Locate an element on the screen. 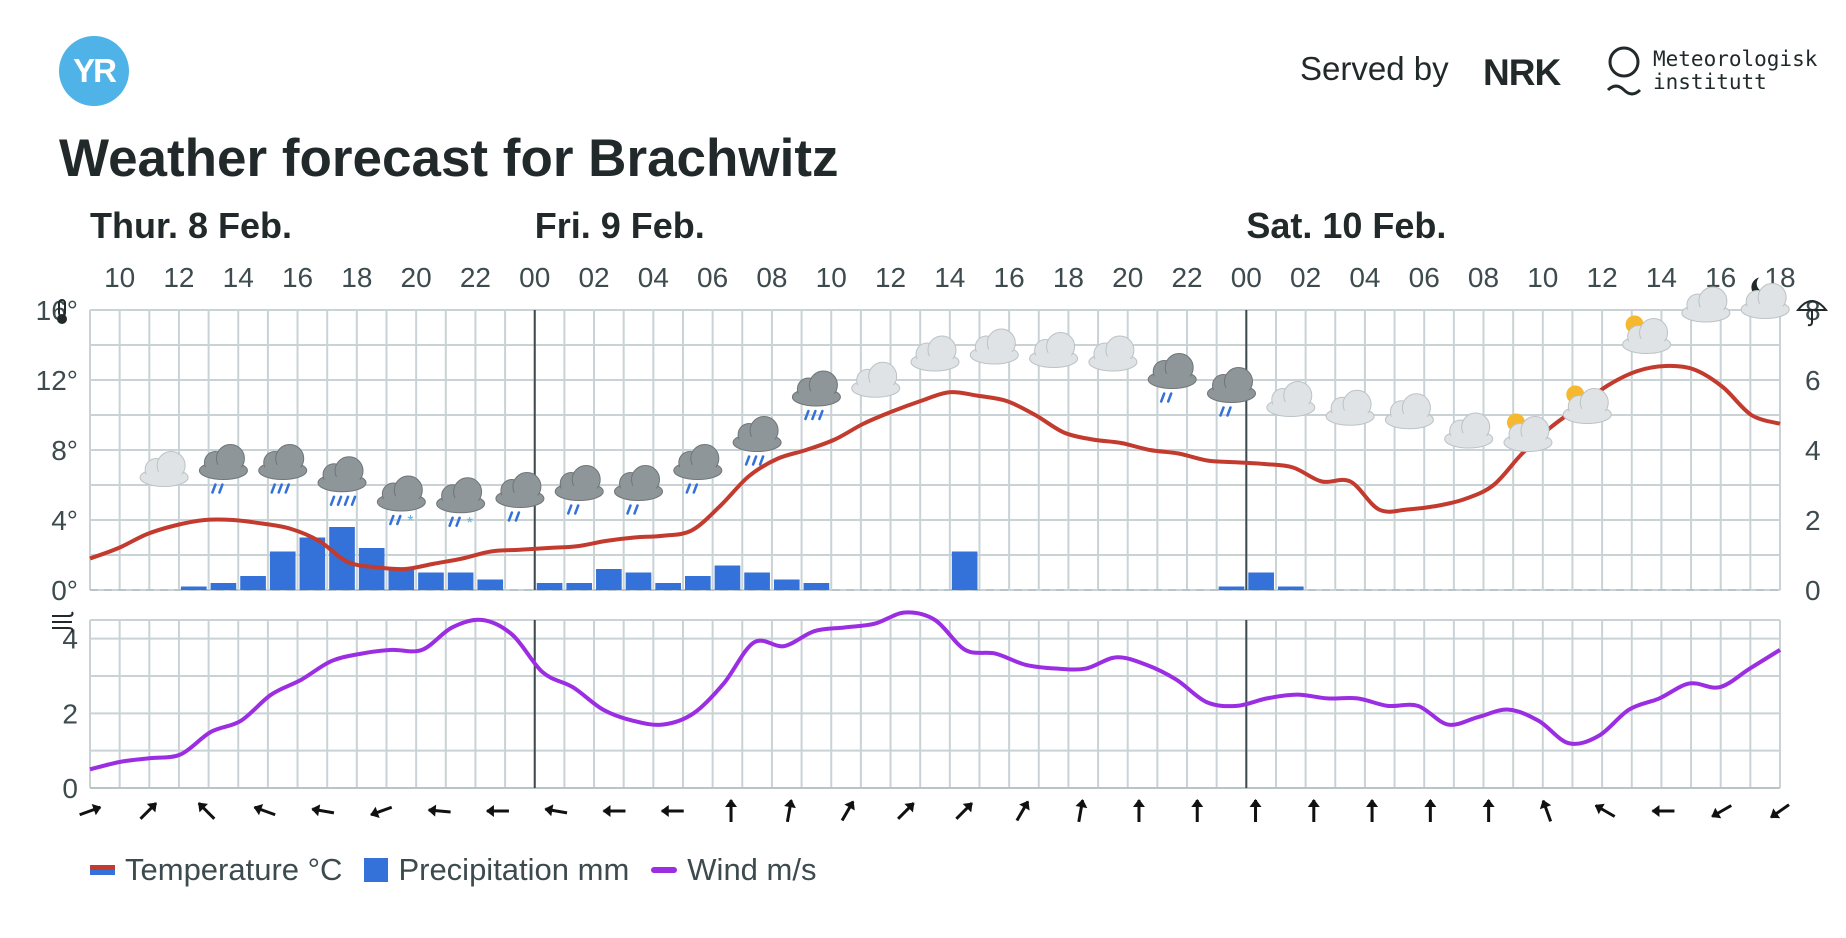 The image size is (1846, 938). thermometer-bulb is located at coordinates (62, 319).